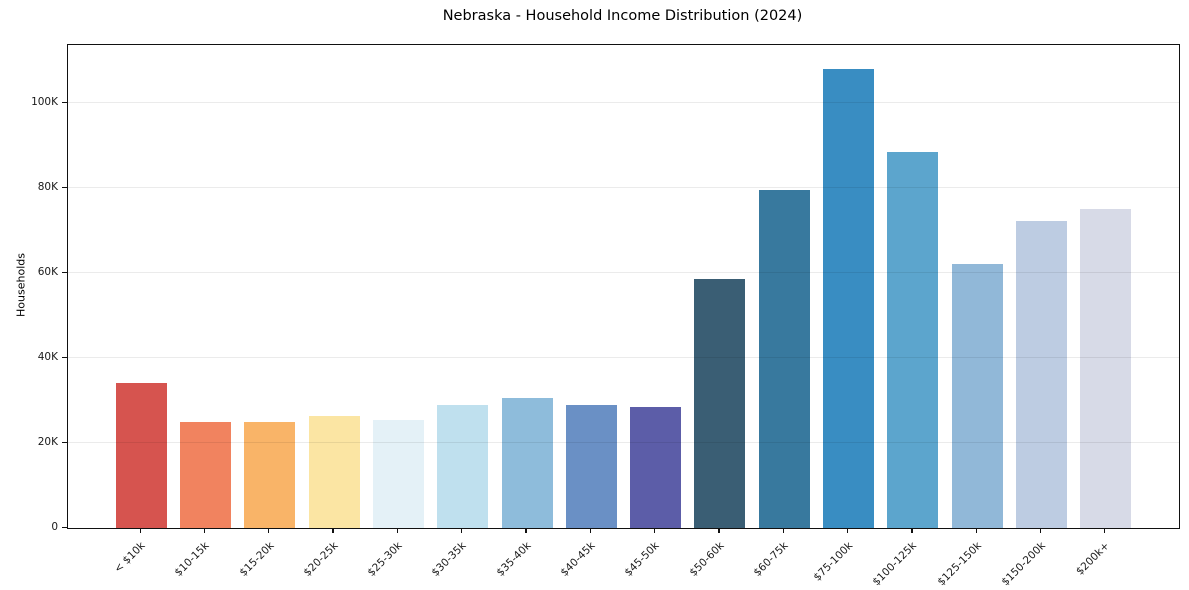 This screenshot has height=590, width=1189. I want to click on y-tick-label: 80K, so click(47, 186).